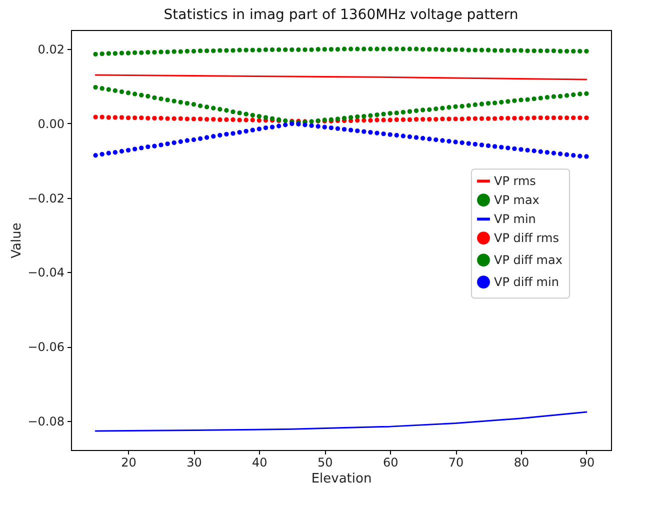  What do you see at coordinates (341, 15) in the screenshot?
I see `chart-title: Statistics in imag part of 1360MHz voltage pattern` at bounding box center [341, 15].